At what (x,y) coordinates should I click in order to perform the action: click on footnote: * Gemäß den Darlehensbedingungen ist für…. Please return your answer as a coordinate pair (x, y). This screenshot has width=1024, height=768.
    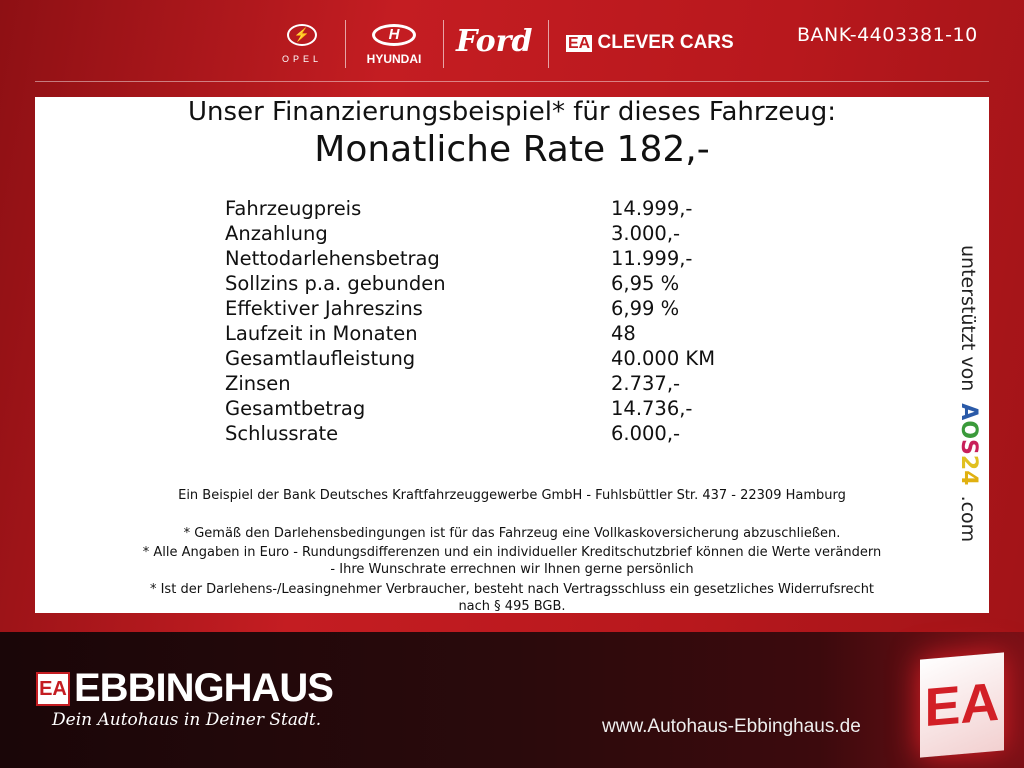
    Looking at the image, I should click on (512, 533).